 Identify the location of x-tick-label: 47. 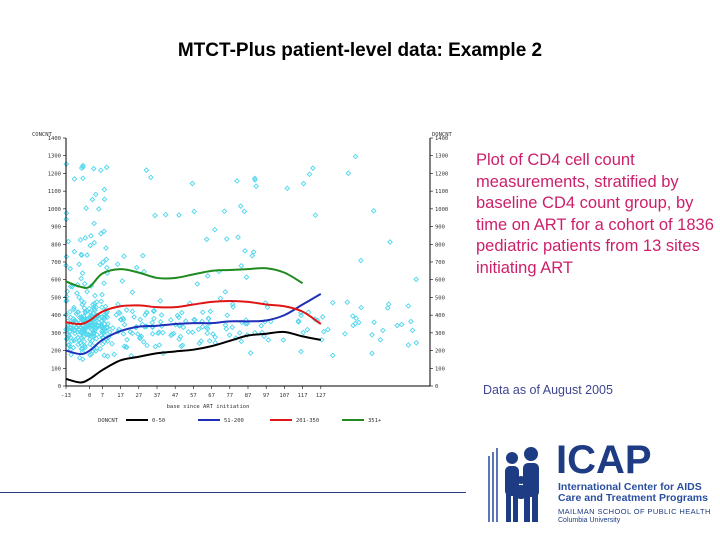
(175, 396).